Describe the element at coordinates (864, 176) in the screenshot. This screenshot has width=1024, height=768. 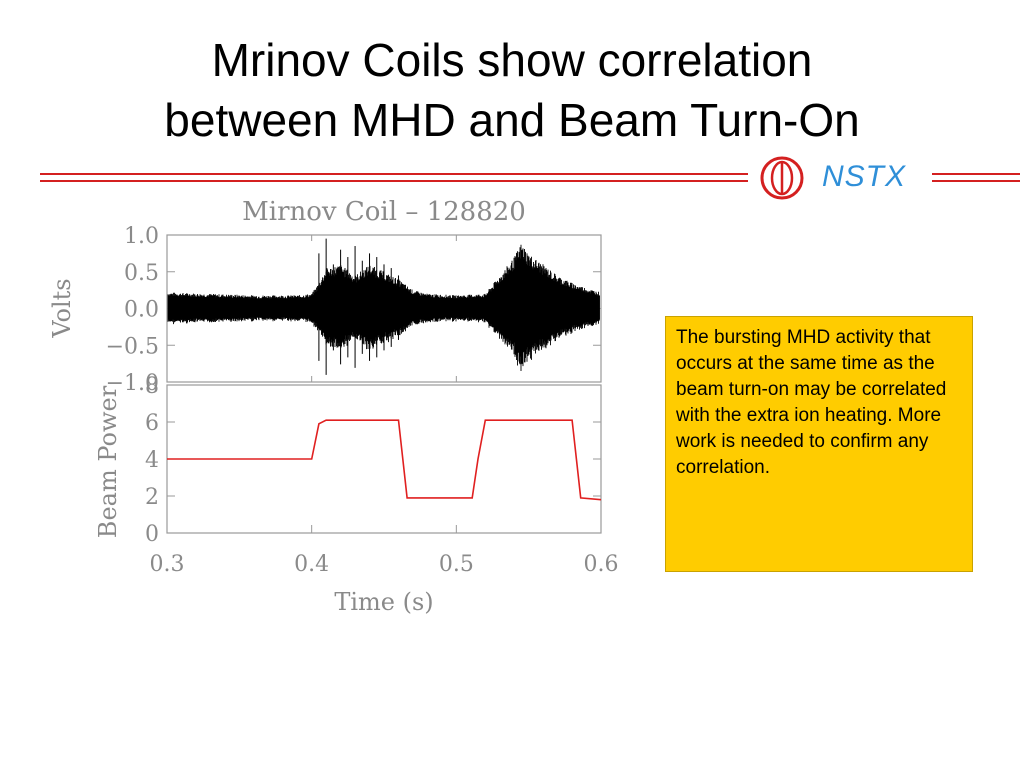
I see `logo-text: NSTX` at that location.